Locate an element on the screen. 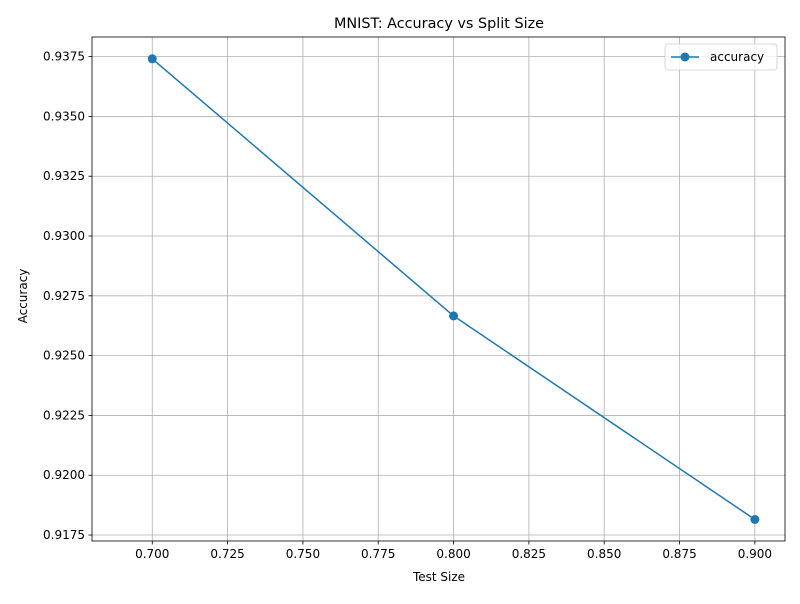  y-tick-label: 0.9250 is located at coordinates (64, 356).